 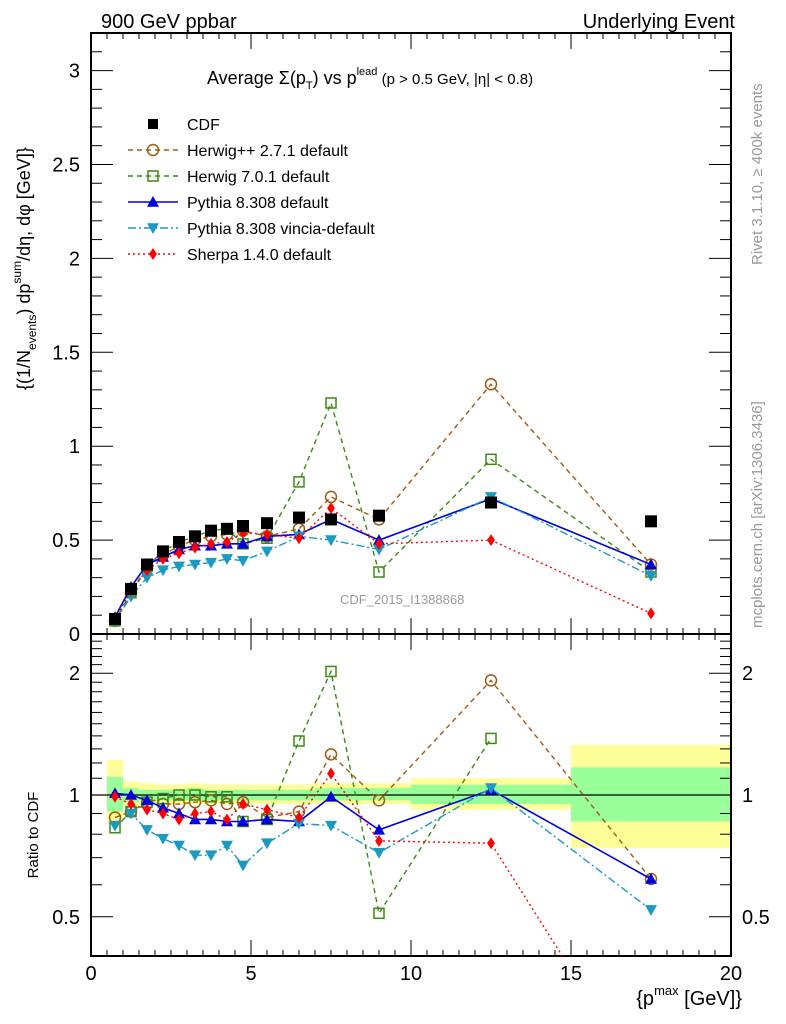 What do you see at coordinates (757, 514) in the screenshot?
I see `mcplots-label: mcplots.cern.ch [arXiv:1306.3436]` at bounding box center [757, 514].